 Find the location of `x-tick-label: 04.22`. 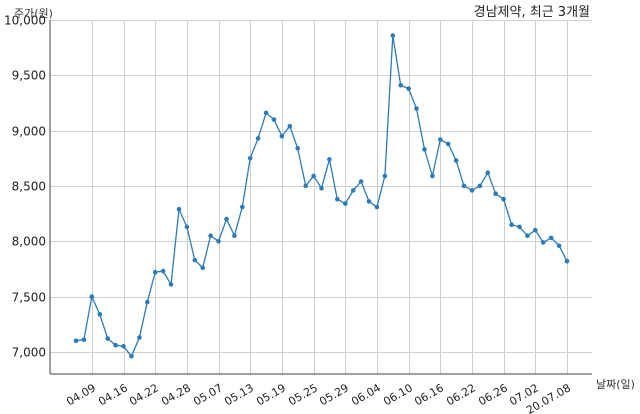

x-tick-label: 04.22 is located at coordinates (144, 394).